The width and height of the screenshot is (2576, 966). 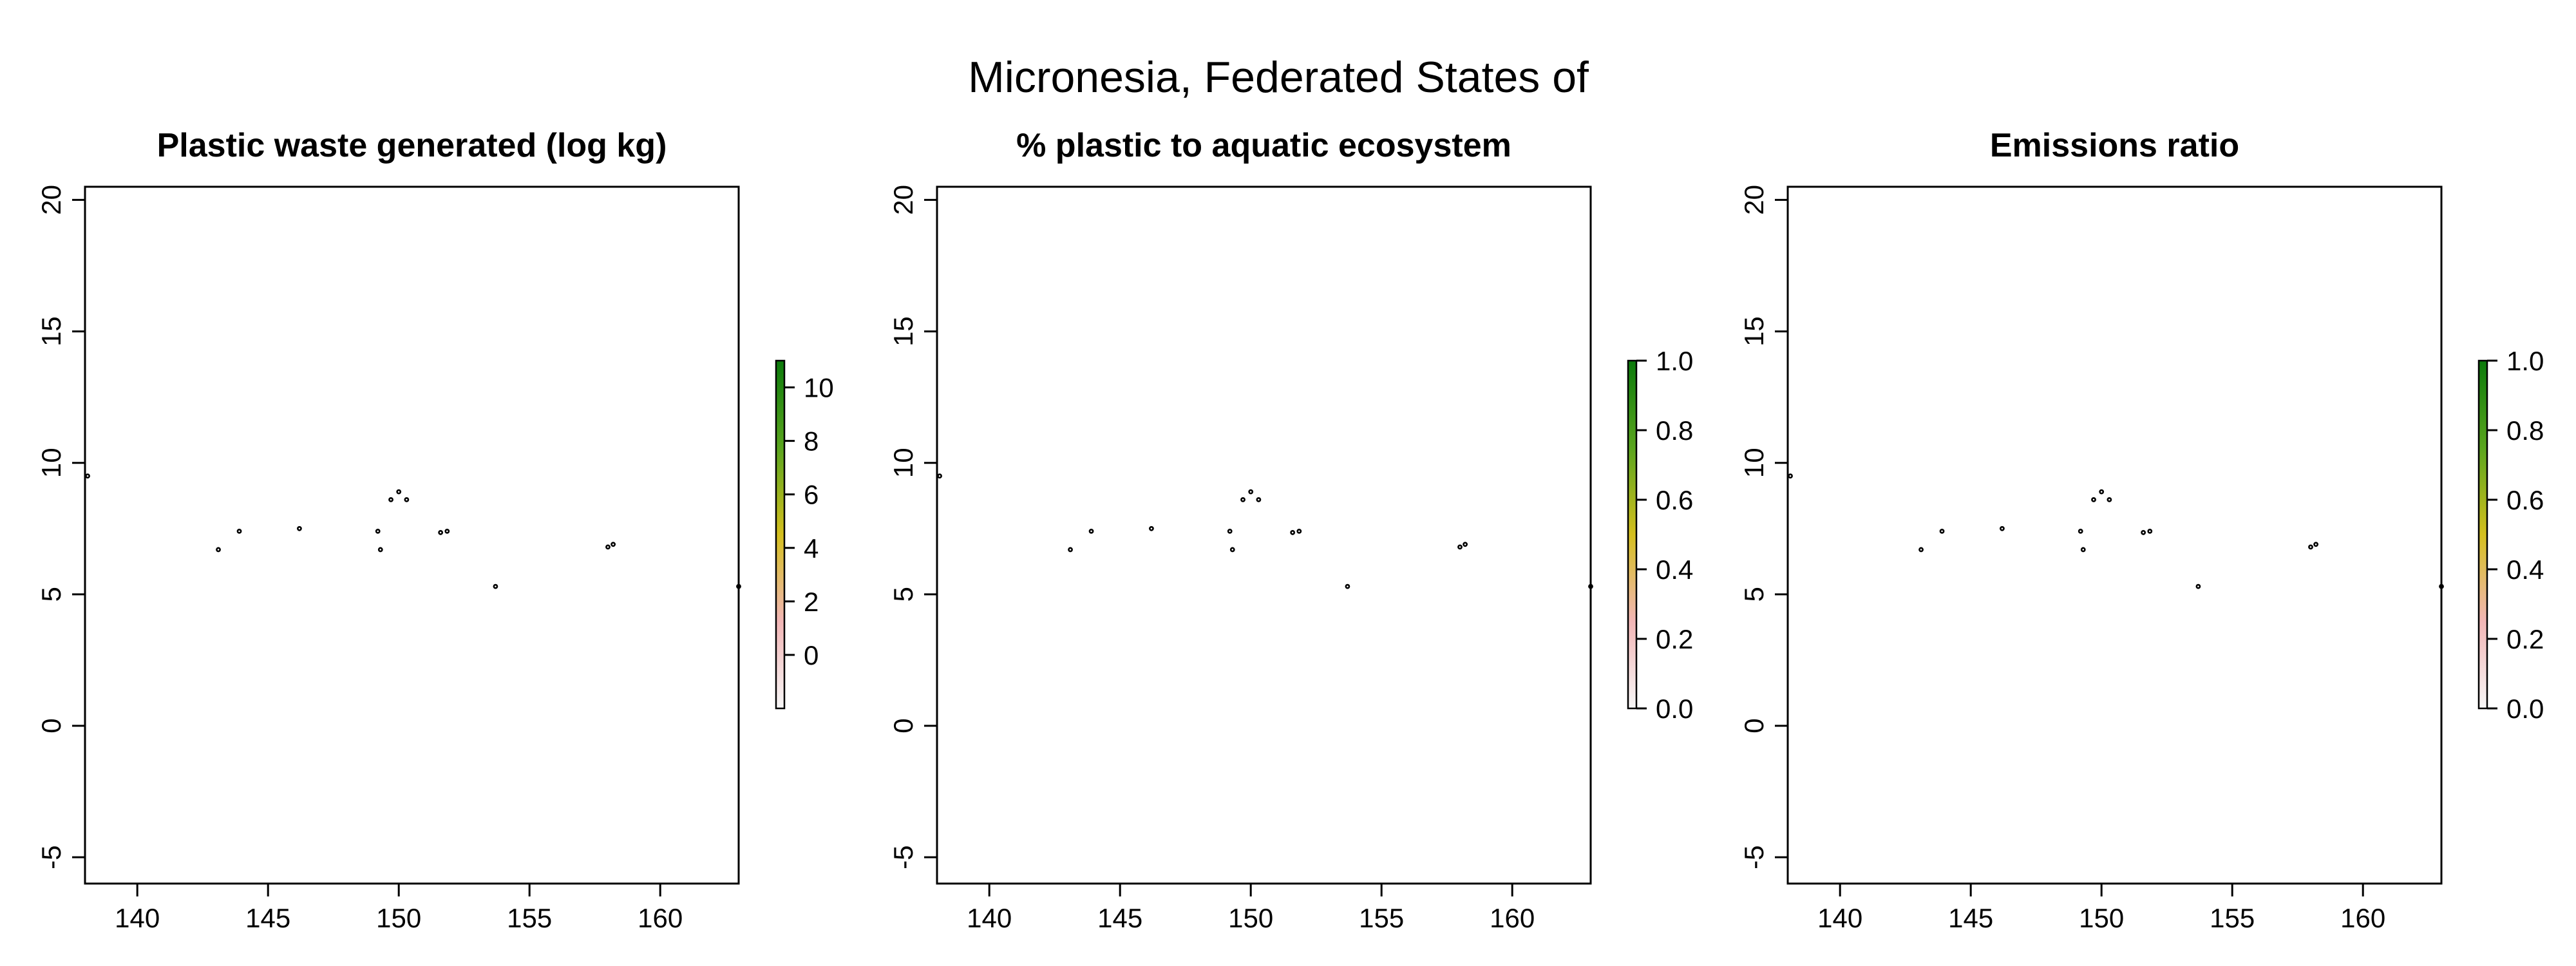 I want to click on colorbar-tick-label: 6, so click(x=812, y=495).